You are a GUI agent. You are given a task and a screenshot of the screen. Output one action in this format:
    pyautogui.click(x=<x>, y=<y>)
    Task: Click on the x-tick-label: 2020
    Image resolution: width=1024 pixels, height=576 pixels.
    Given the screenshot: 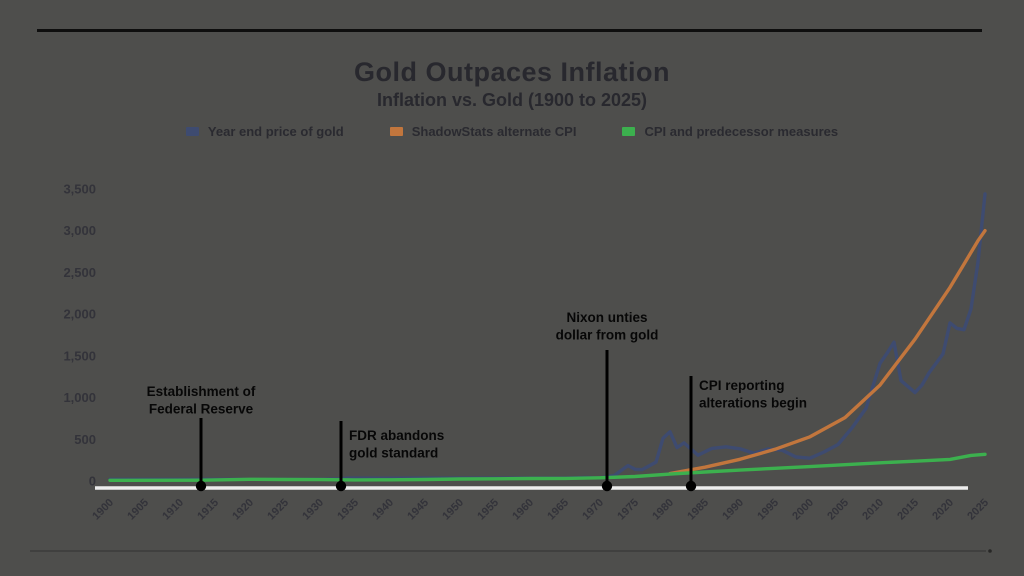 What is the action you would take?
    pyautogui.click(x=943, y=510)
    